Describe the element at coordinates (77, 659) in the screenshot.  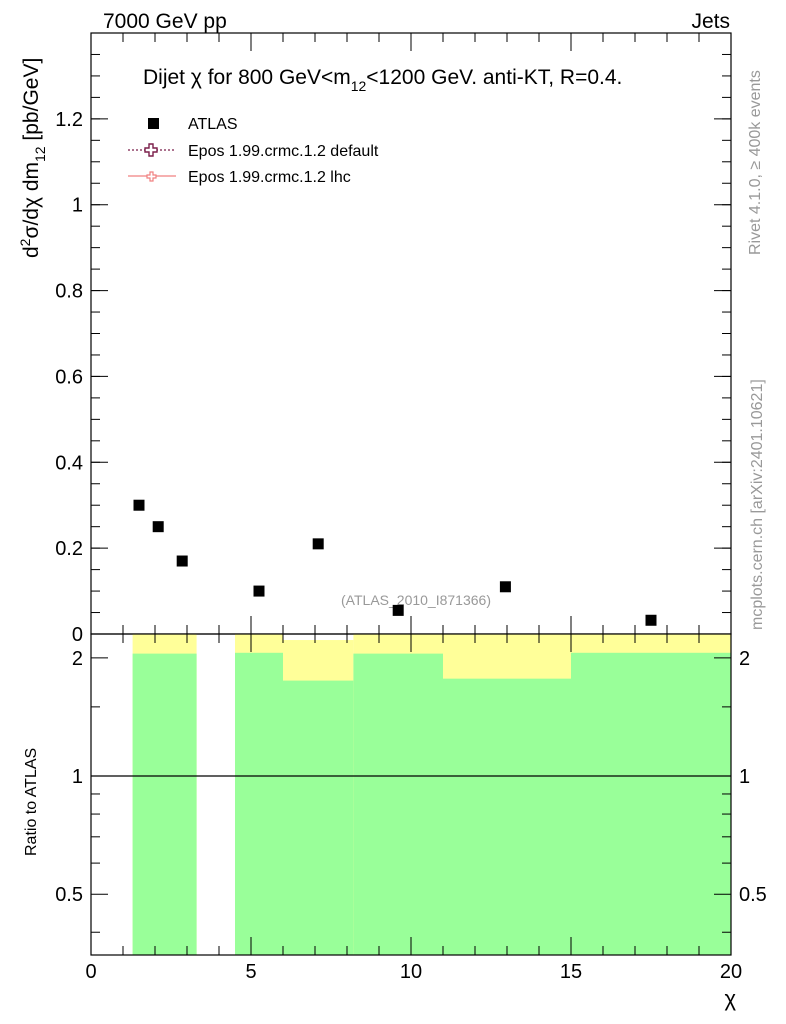
I see `ratio-y-tick-label: 2` at that location.